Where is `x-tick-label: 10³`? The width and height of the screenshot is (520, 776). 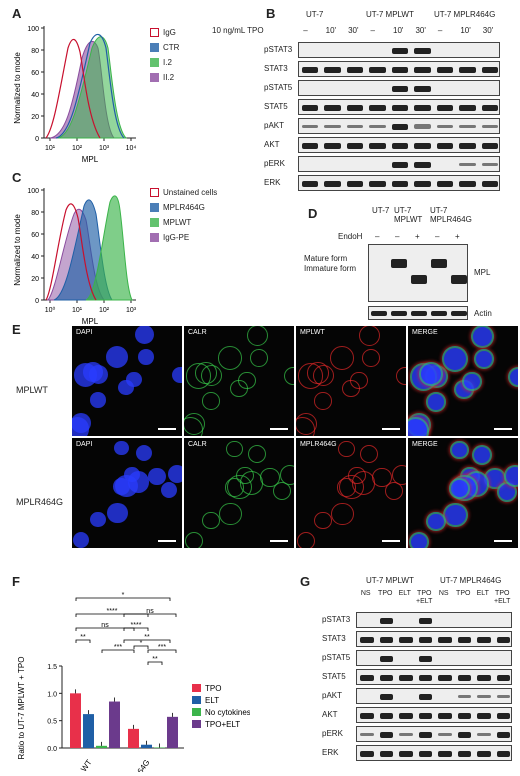 x-tick-label: 10³ is located at coordinates (104, 148).